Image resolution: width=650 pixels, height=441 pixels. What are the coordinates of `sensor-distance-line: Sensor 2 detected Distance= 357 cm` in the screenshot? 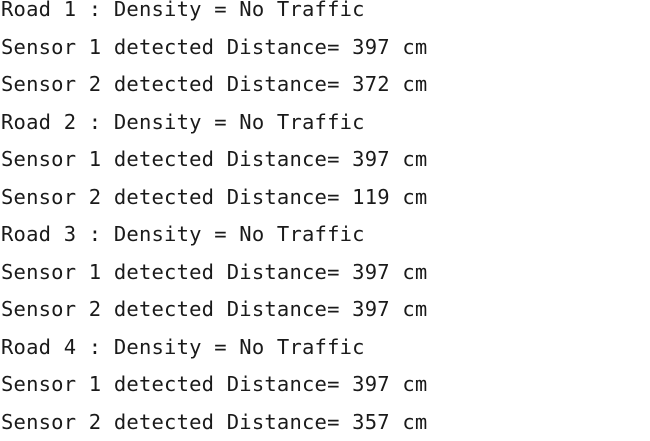 It's located at (325, 422).